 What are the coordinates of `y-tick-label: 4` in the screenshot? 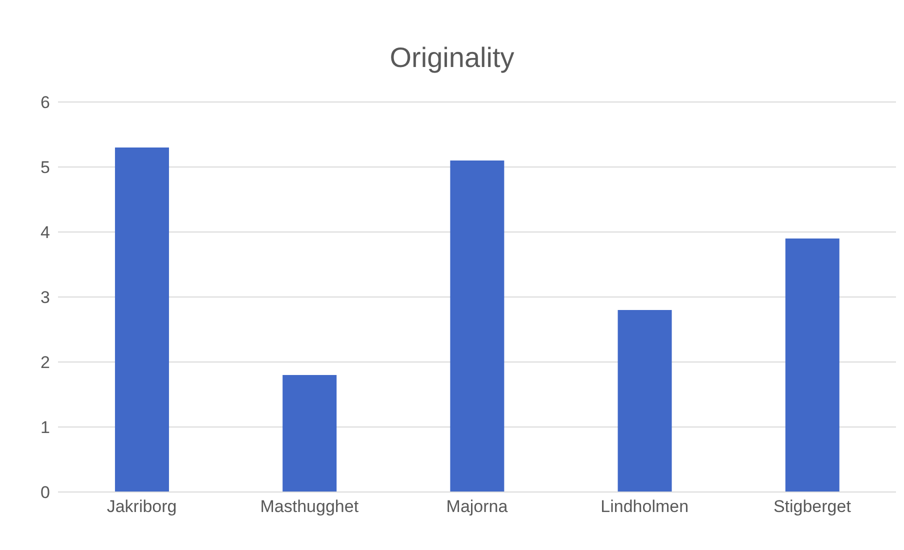 It's located at (45, 232).